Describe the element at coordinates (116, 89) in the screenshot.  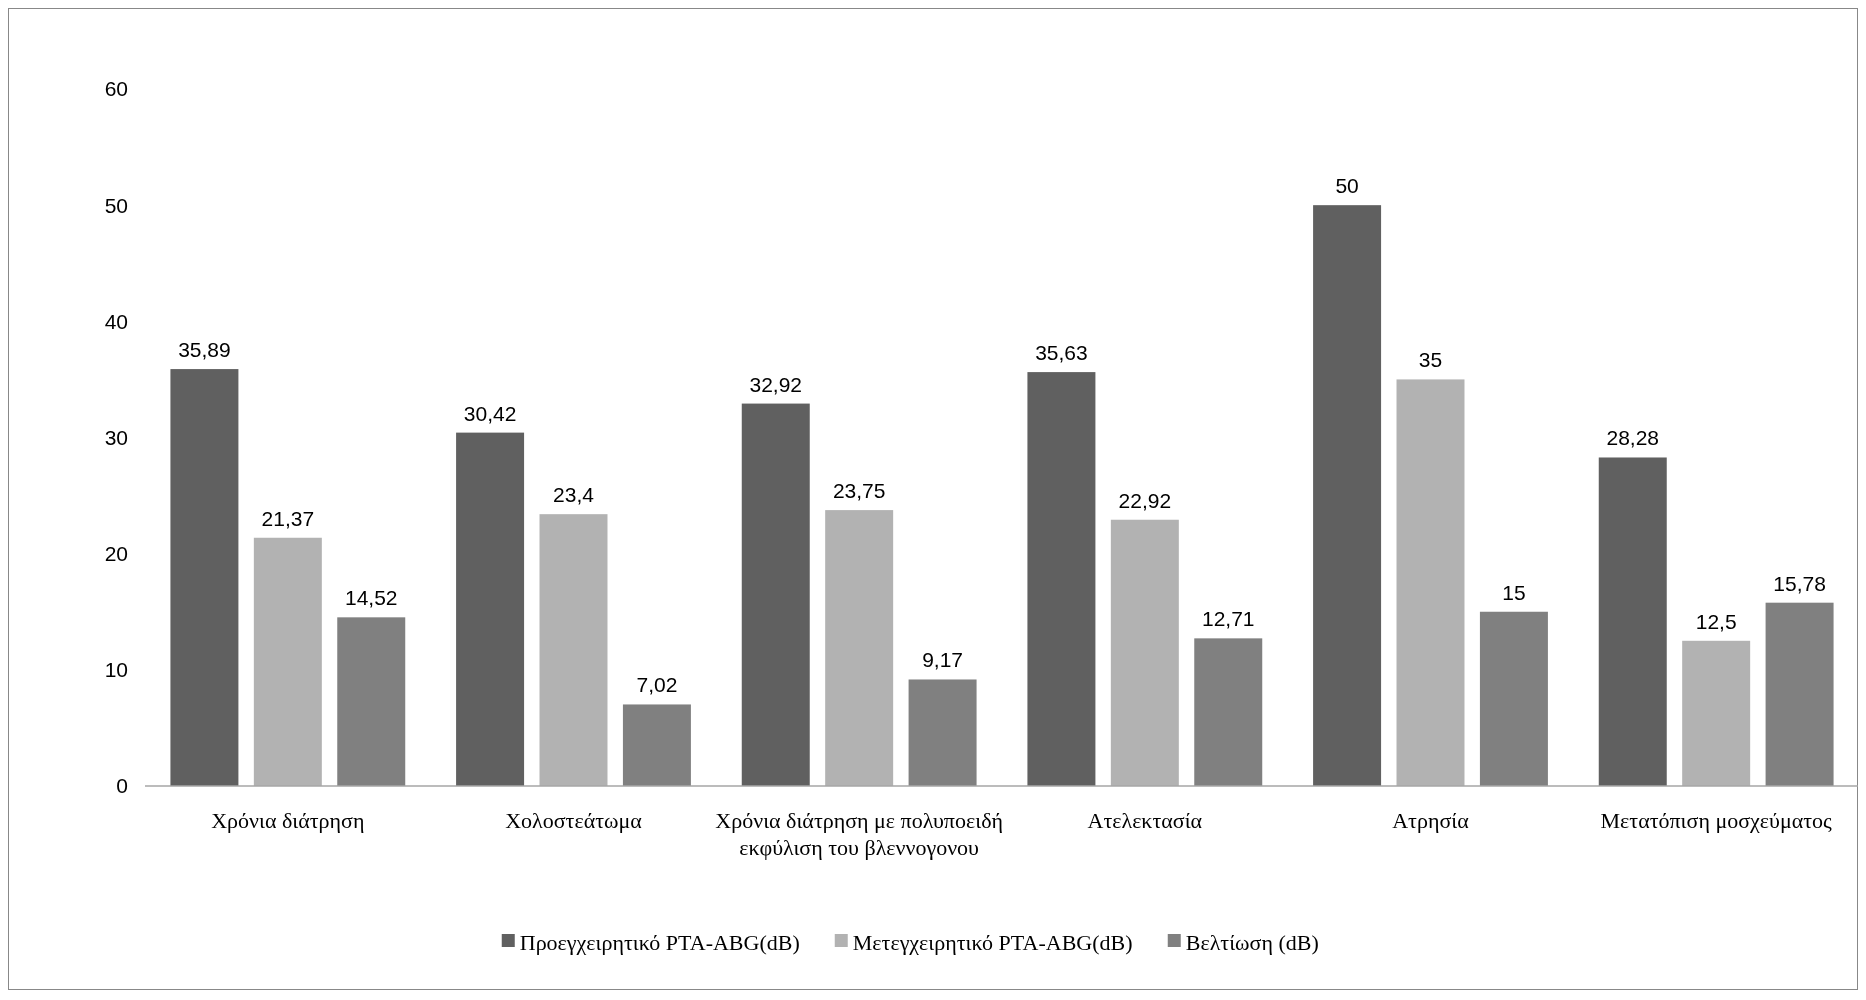
I see `y-tick-label: 60` at that location.